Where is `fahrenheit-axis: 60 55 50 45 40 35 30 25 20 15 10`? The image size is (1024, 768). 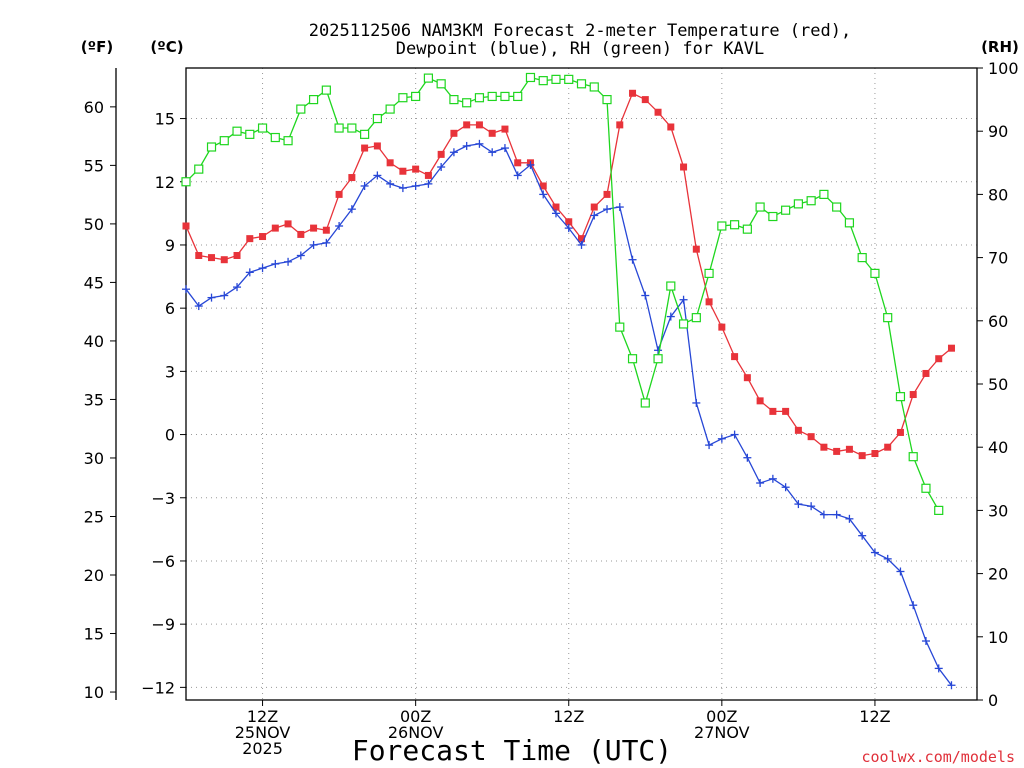
fahrenheit-axis: 60 55 50 45 40 35 30 25 20 15 10 is located at coordinates (100, 400).